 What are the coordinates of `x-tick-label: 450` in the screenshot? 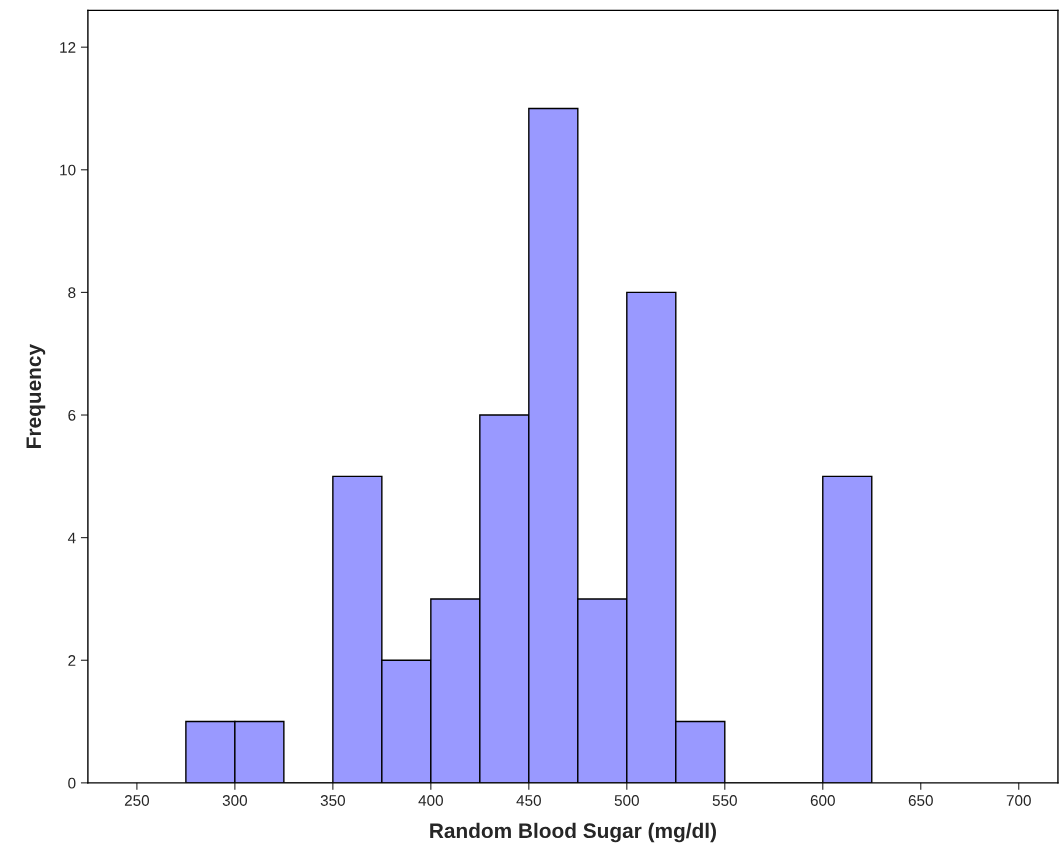 It's located at (528, 800).